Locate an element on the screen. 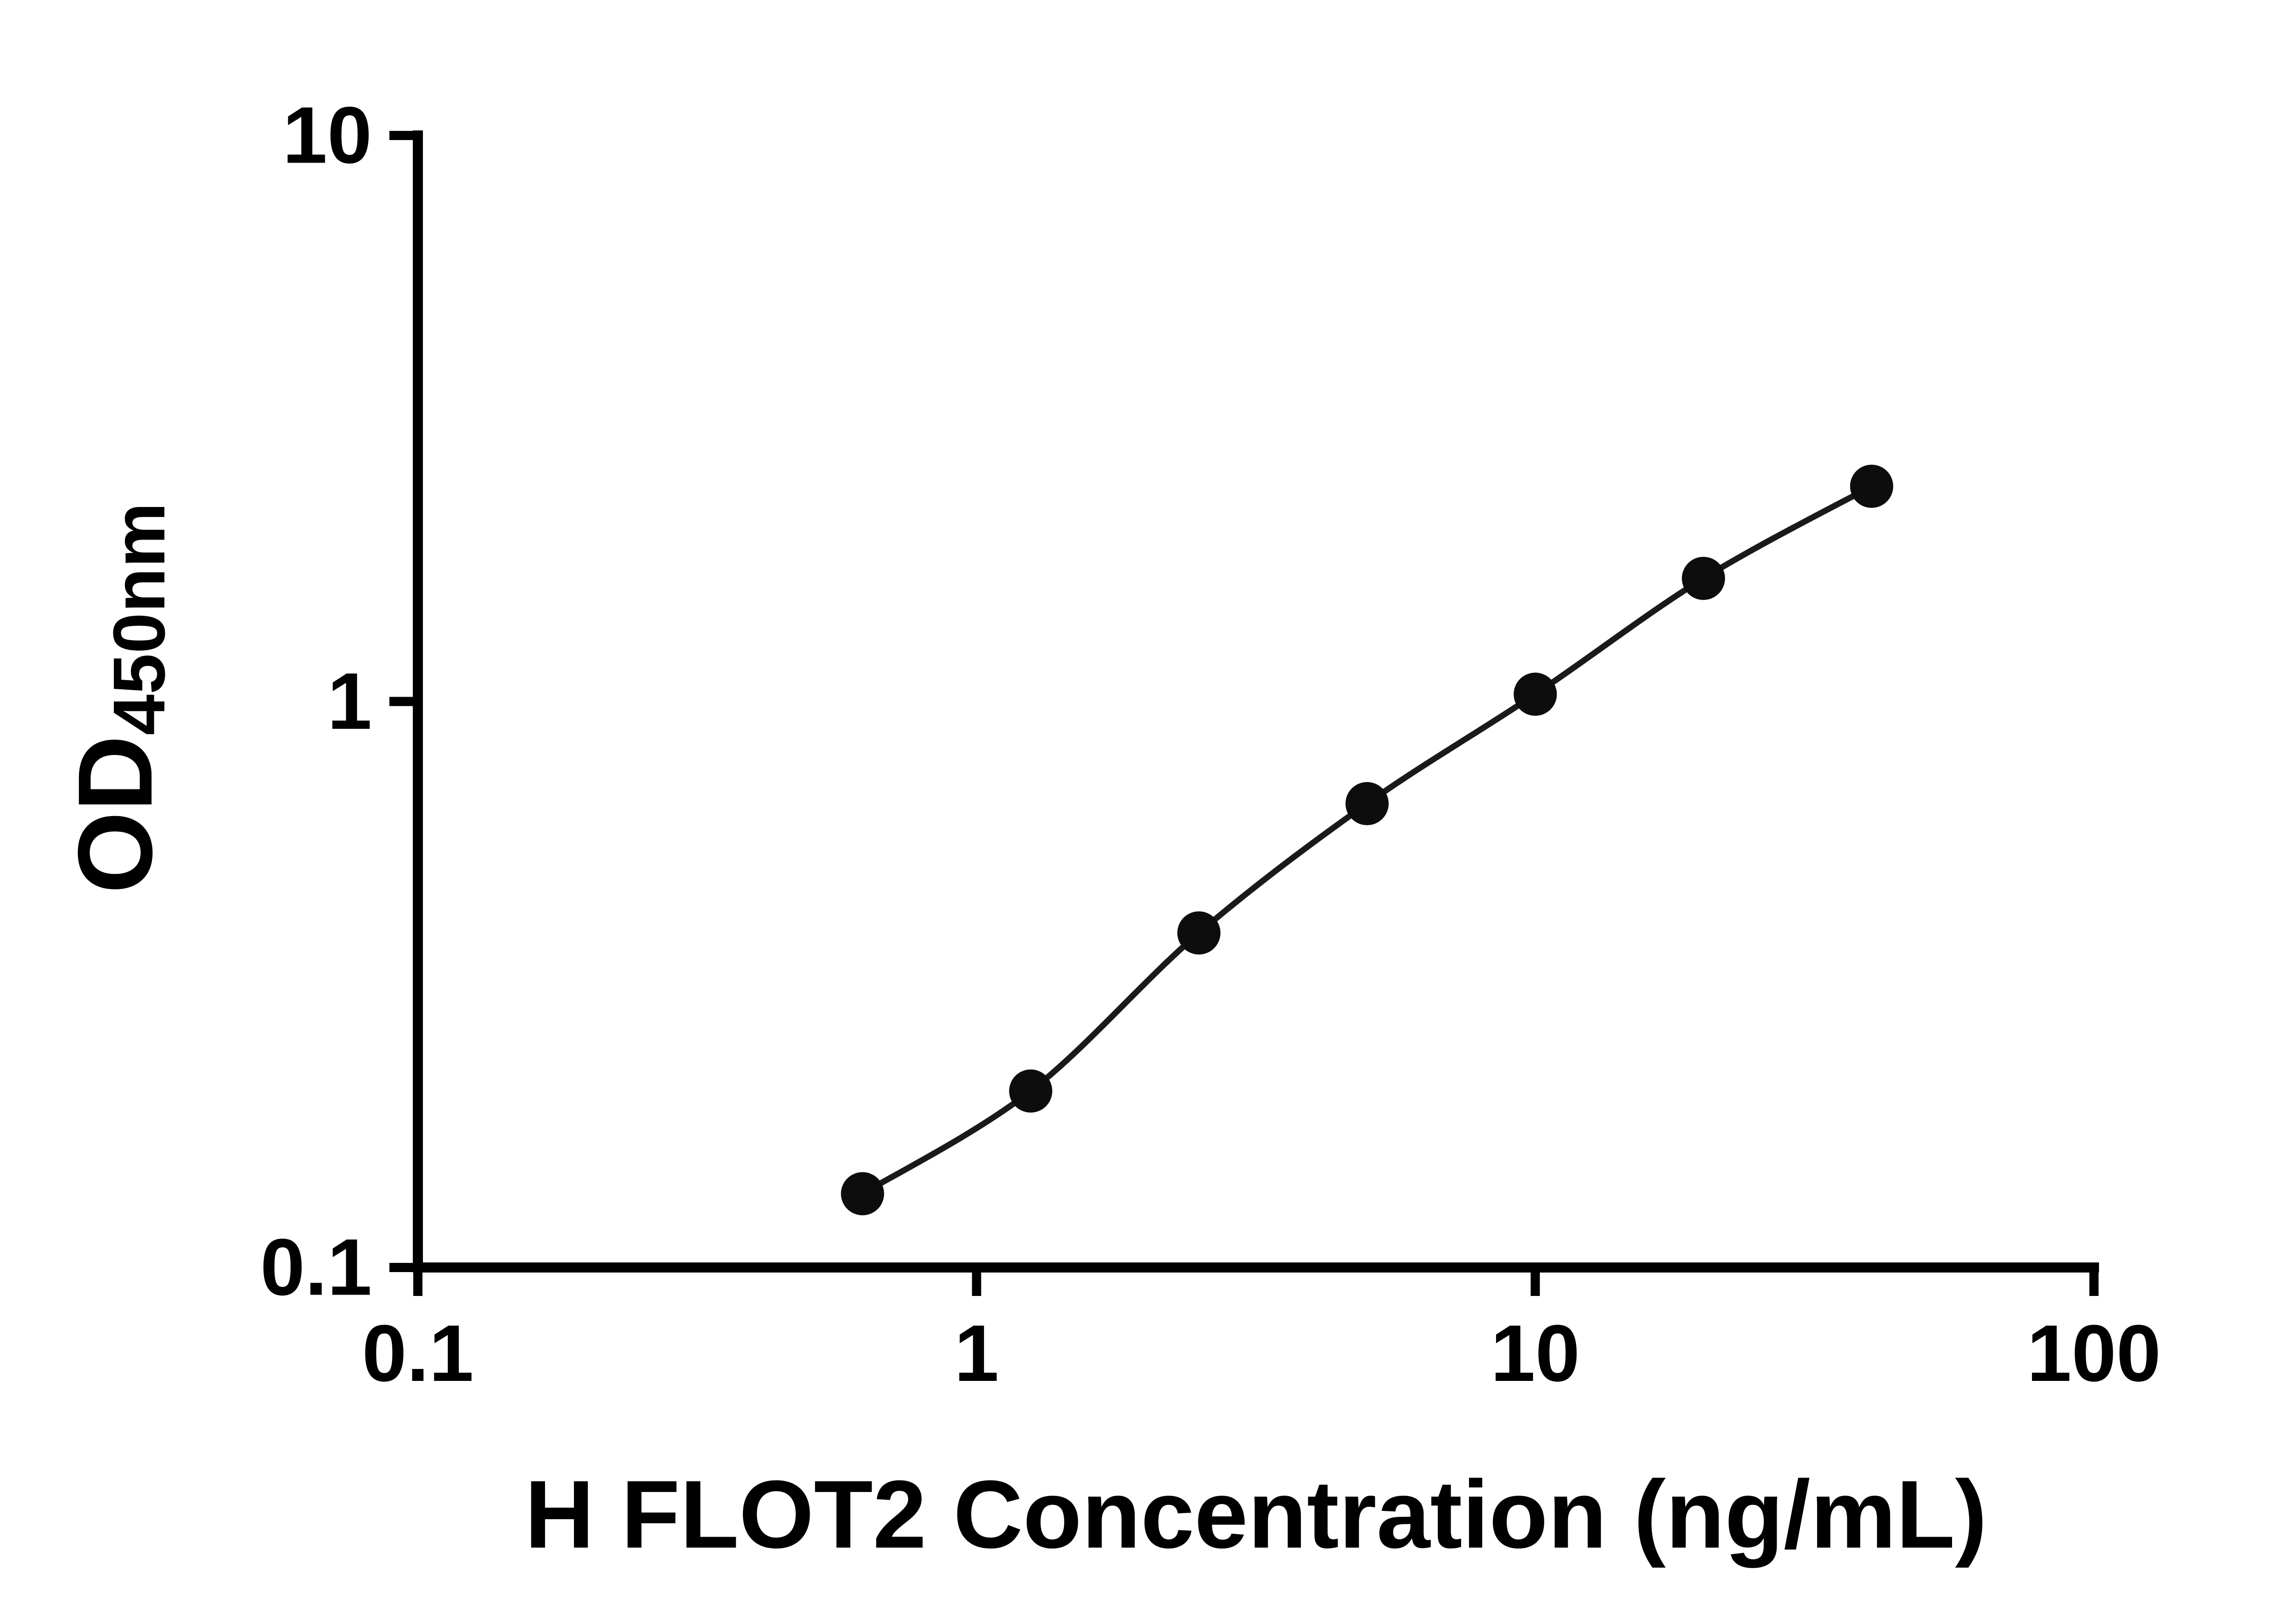  y-tick-label: 10 is located at coordinates (327, 135).